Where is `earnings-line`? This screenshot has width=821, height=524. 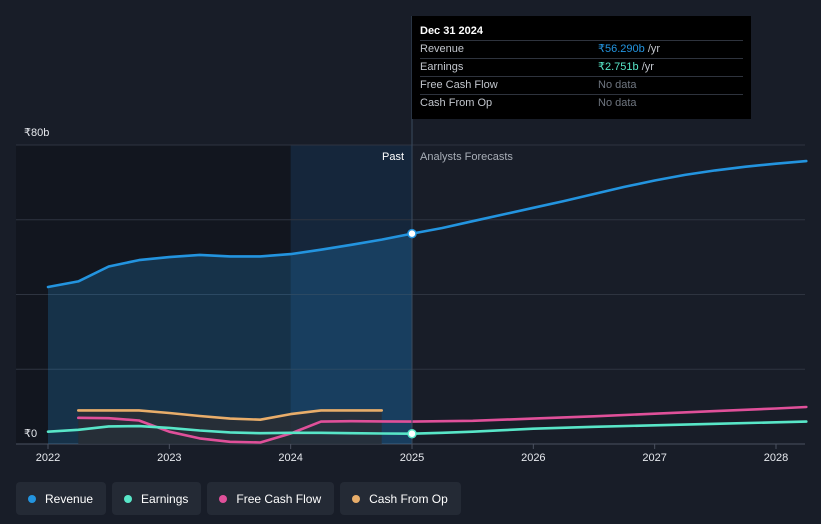
earnings-line is located at coordinates (427, 427).